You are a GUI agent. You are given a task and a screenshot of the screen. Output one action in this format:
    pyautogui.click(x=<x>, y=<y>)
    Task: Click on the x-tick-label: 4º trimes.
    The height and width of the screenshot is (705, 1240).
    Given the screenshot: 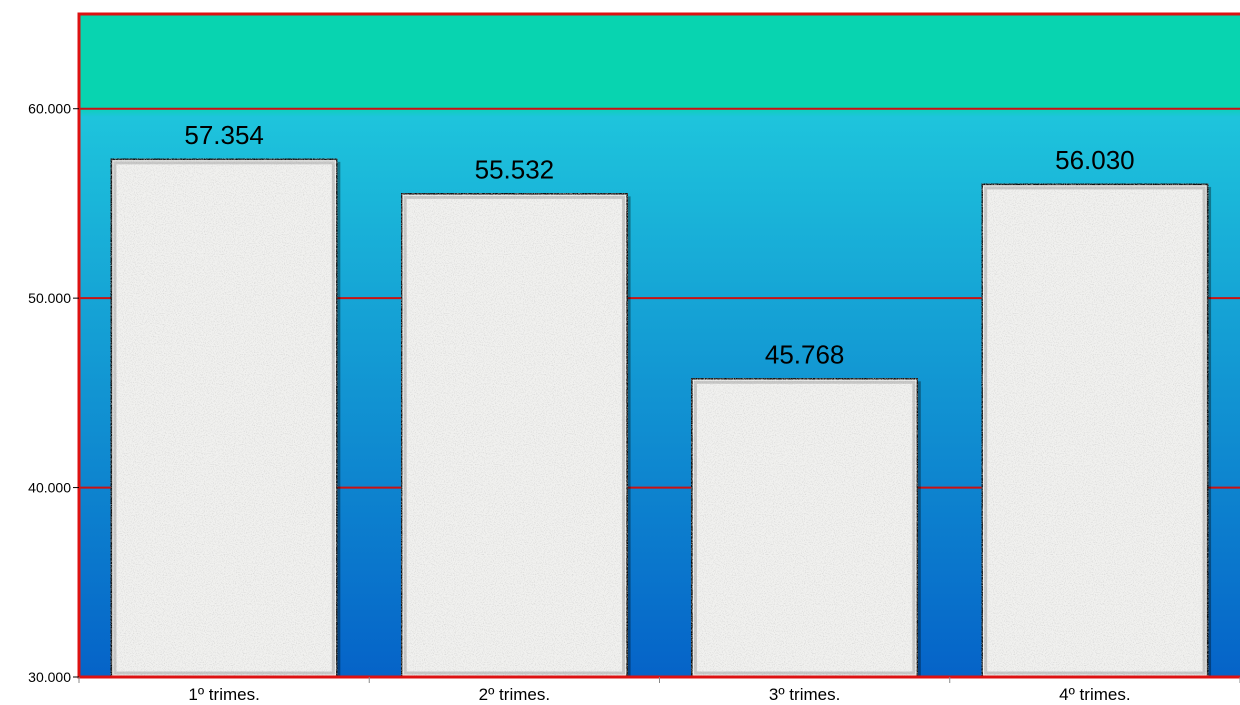 What is the action you would take?
    pyautogui.click(x=1094, y=694)
    